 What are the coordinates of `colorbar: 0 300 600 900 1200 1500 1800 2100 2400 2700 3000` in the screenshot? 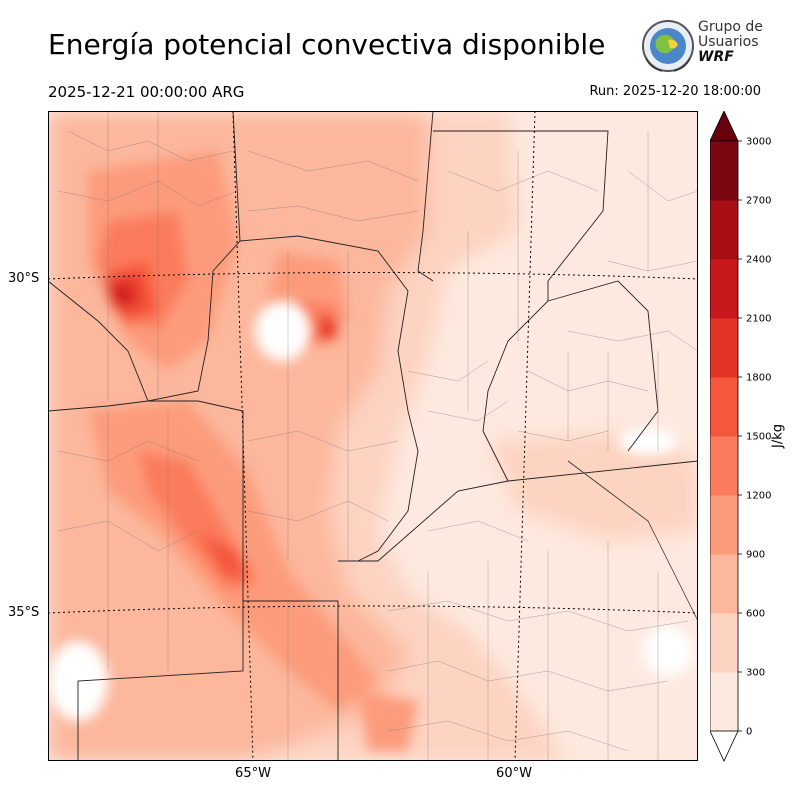 It's located at (740, 436).